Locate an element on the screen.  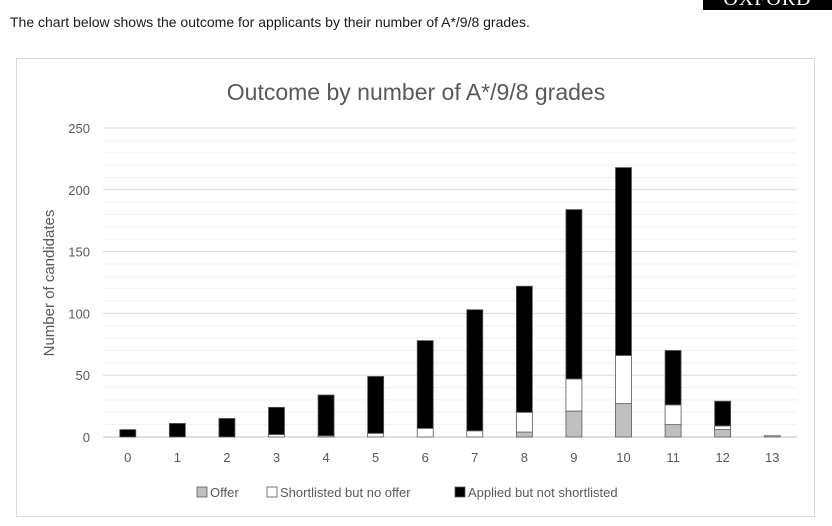
y-tick-label: 100 is located at coordinates (79, 313).